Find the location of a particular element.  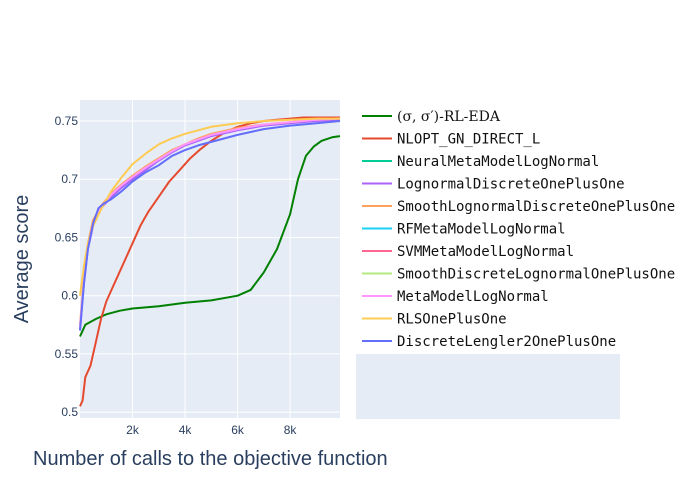

legend-item: DiscreteLengler2OnePlusOne is located at coordinates (489, 342).